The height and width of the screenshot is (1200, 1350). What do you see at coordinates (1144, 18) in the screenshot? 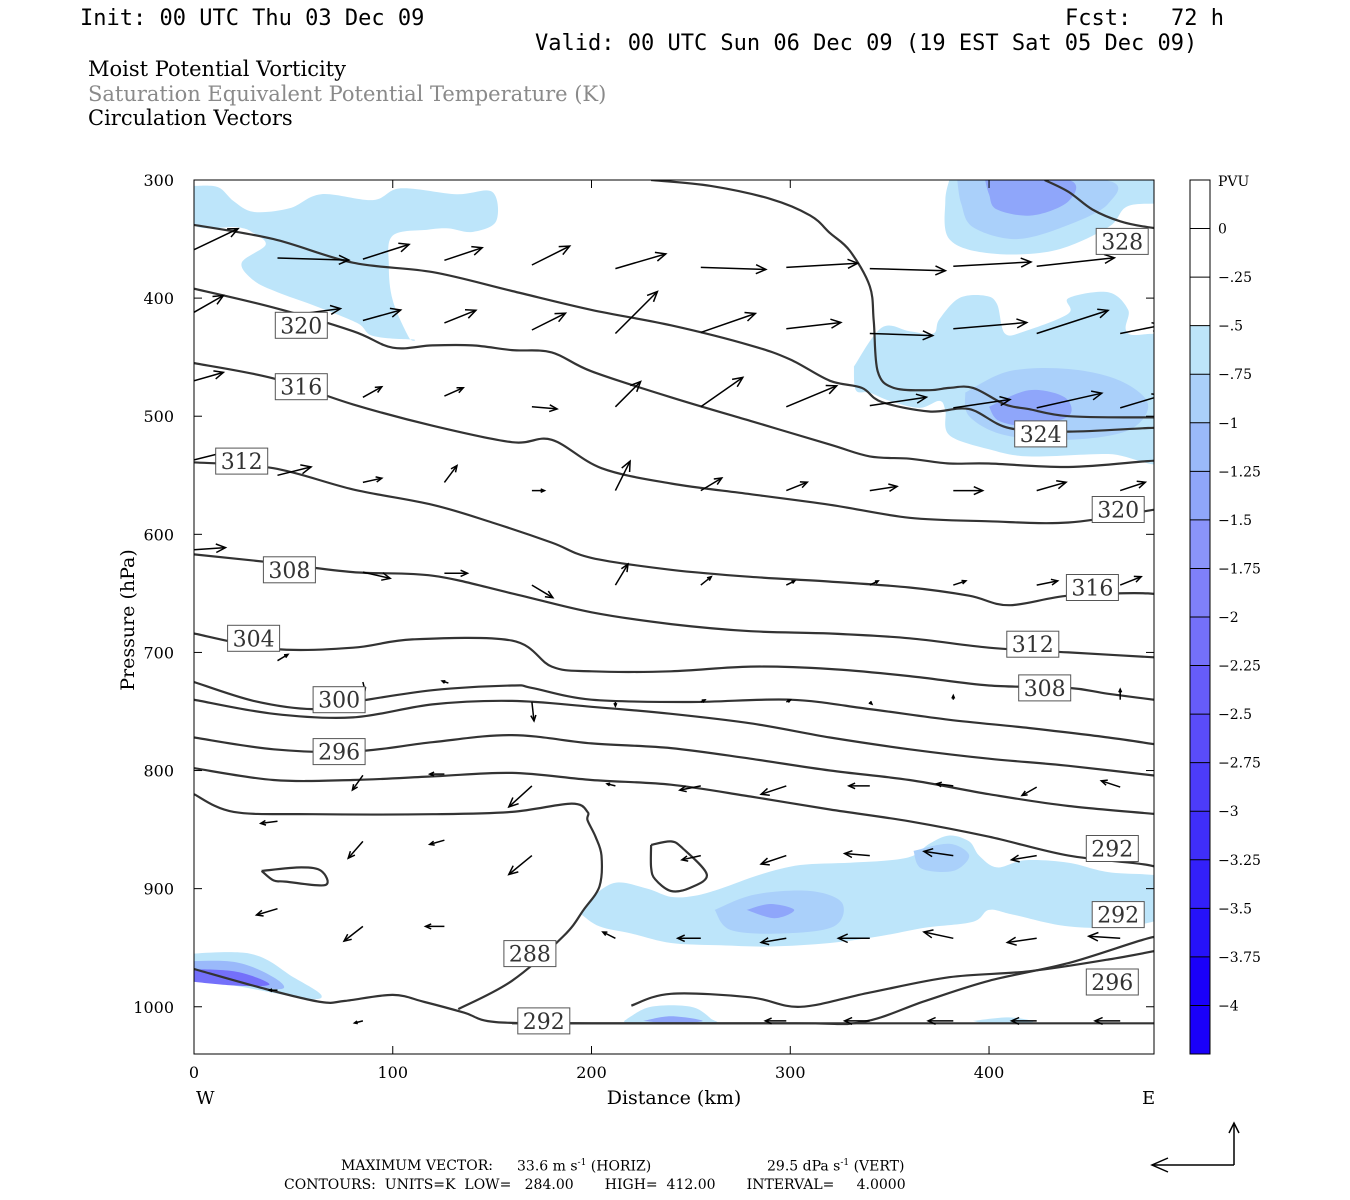
I see `forecast-hour: Fcst: 72 h` at bounding box center [1144, 18].